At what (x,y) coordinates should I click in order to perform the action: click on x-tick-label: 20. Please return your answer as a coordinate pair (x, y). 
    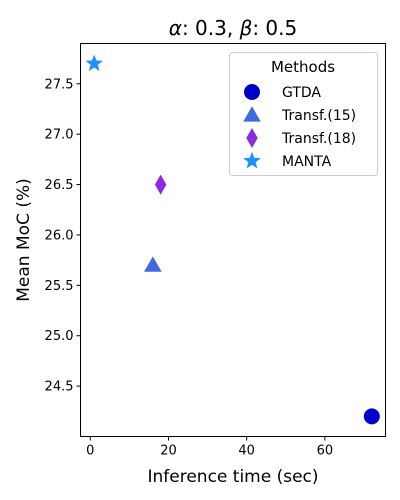
    Looking at the image, I should click on (168, 451).